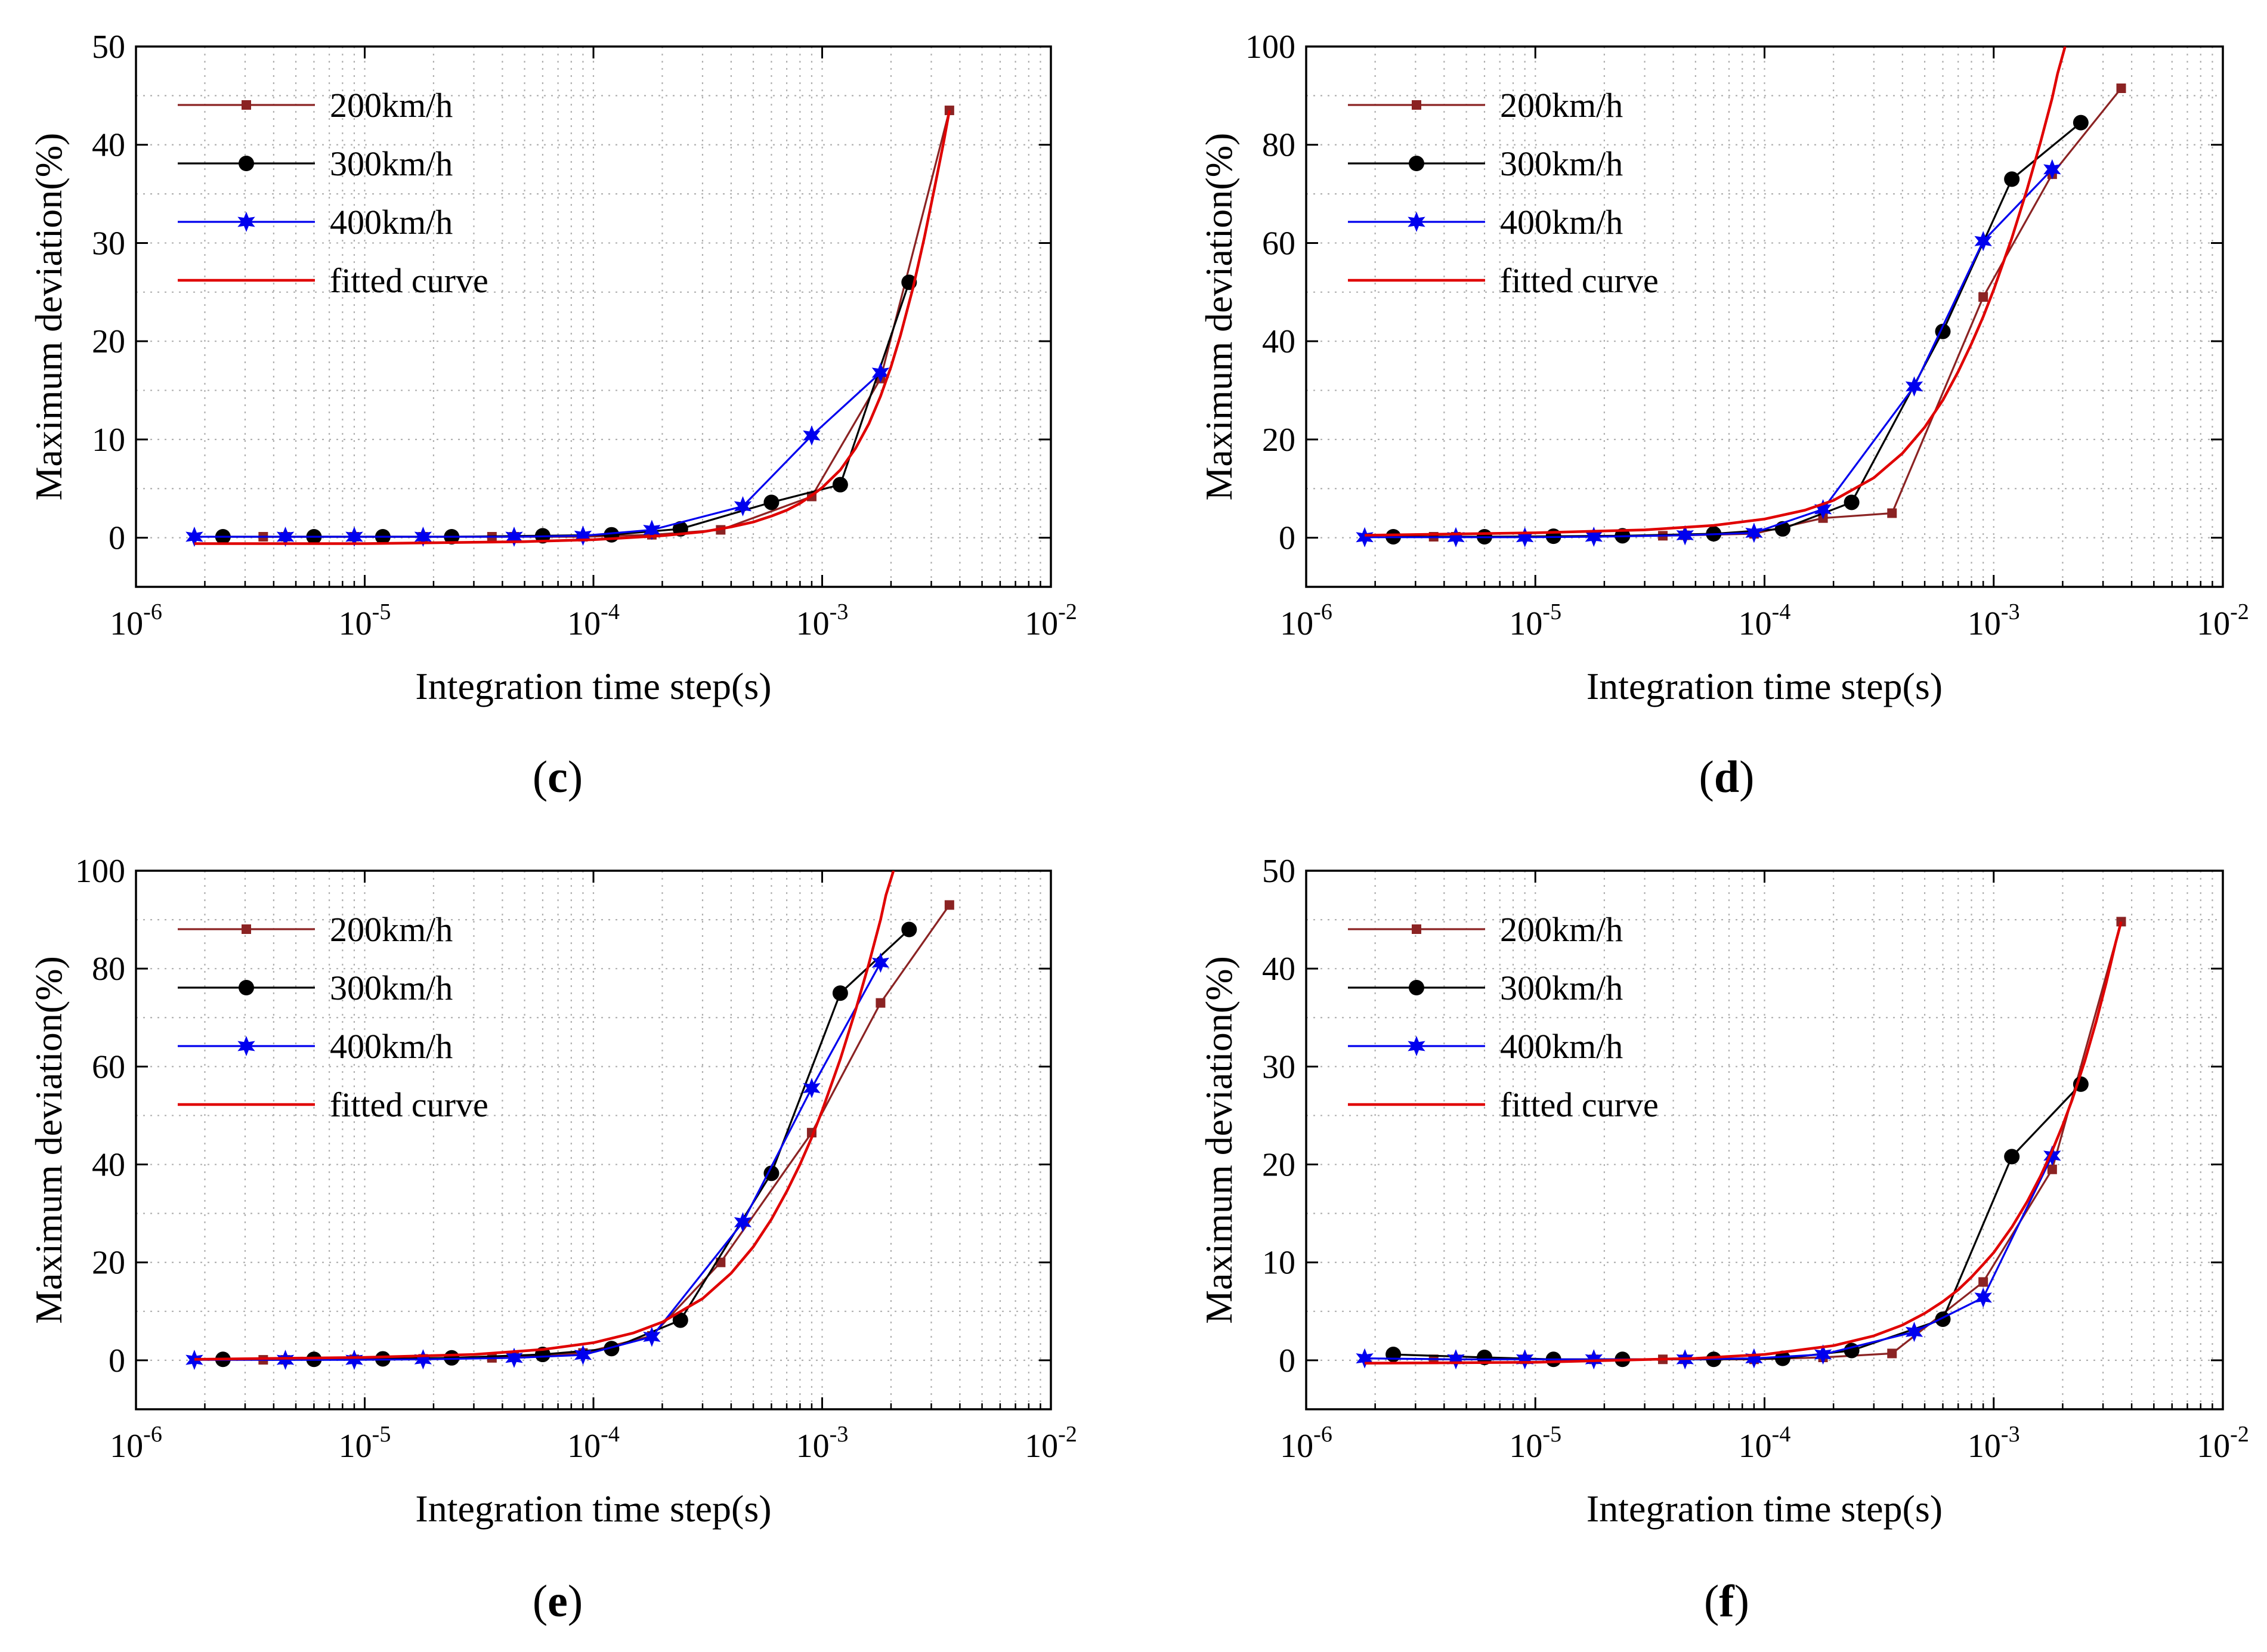  I want to click on y-tick-label: 10, so click(108, 441).